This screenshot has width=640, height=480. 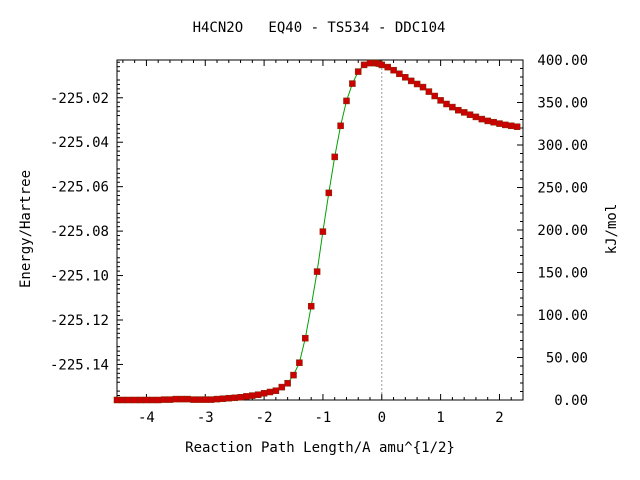 What do you see at coordinates (562, 61) in the screenshot?
I see `y-right-tick-label: 400.00` at bounding box center [562, 61].